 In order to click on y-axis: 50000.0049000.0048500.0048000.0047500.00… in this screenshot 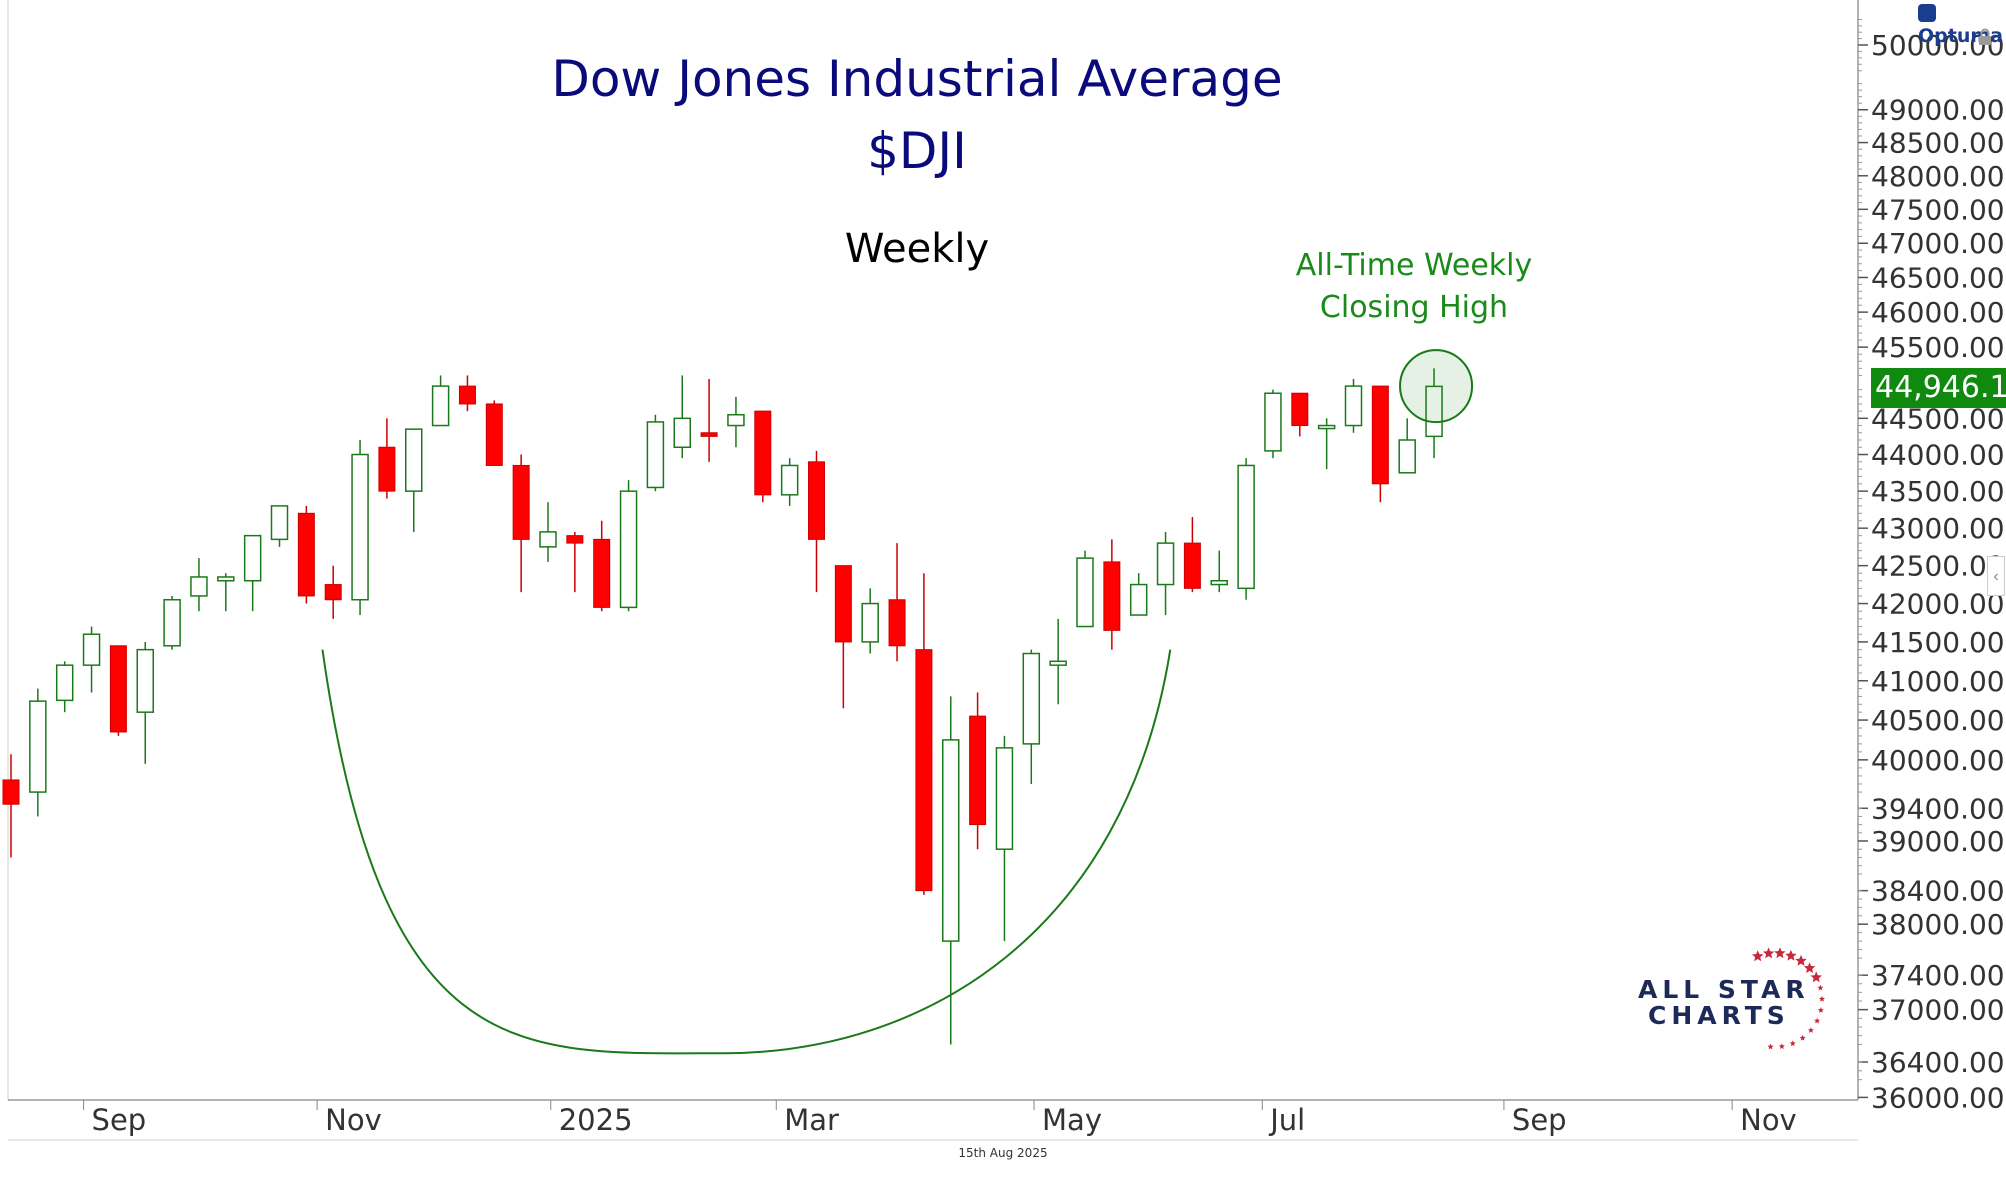, I will do `click(1931, 566)`.